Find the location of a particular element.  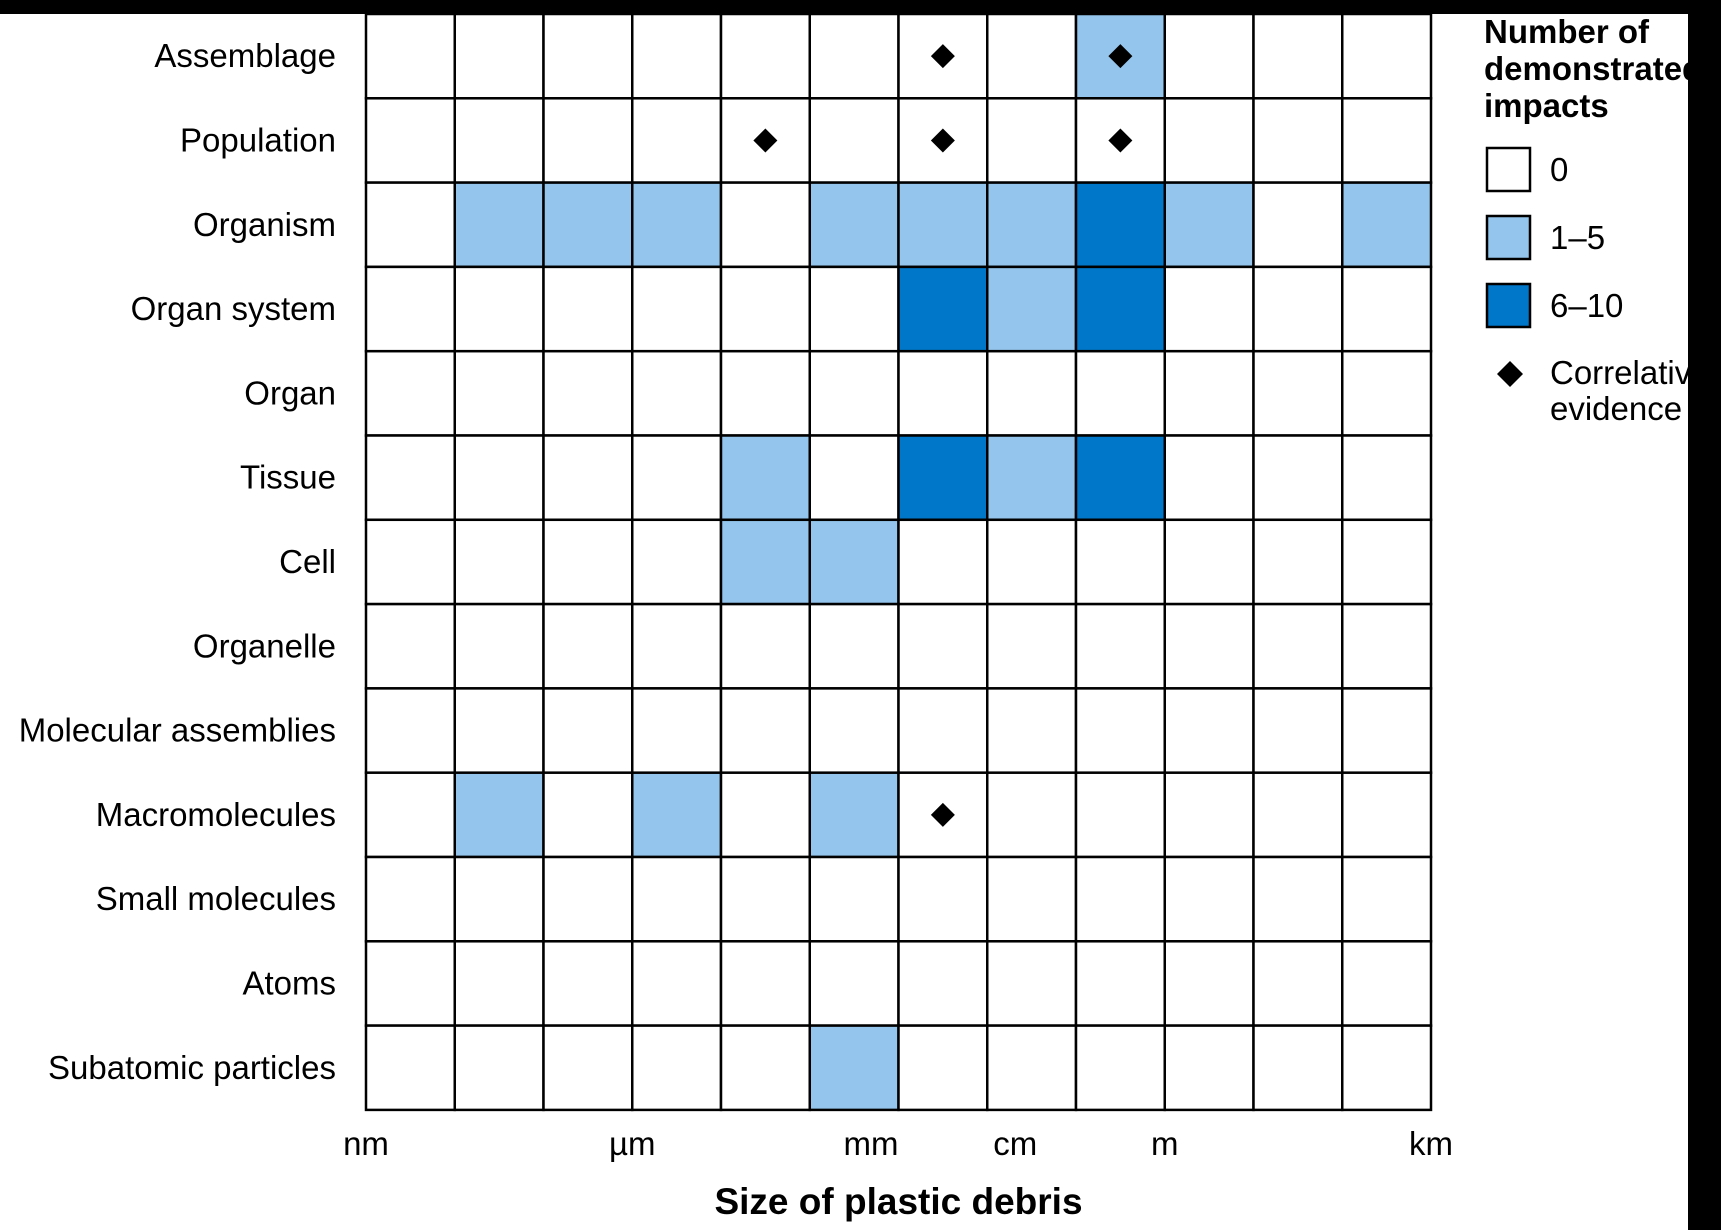

heatmap-cell-r9-c1 is located at coordinates (499, 815).